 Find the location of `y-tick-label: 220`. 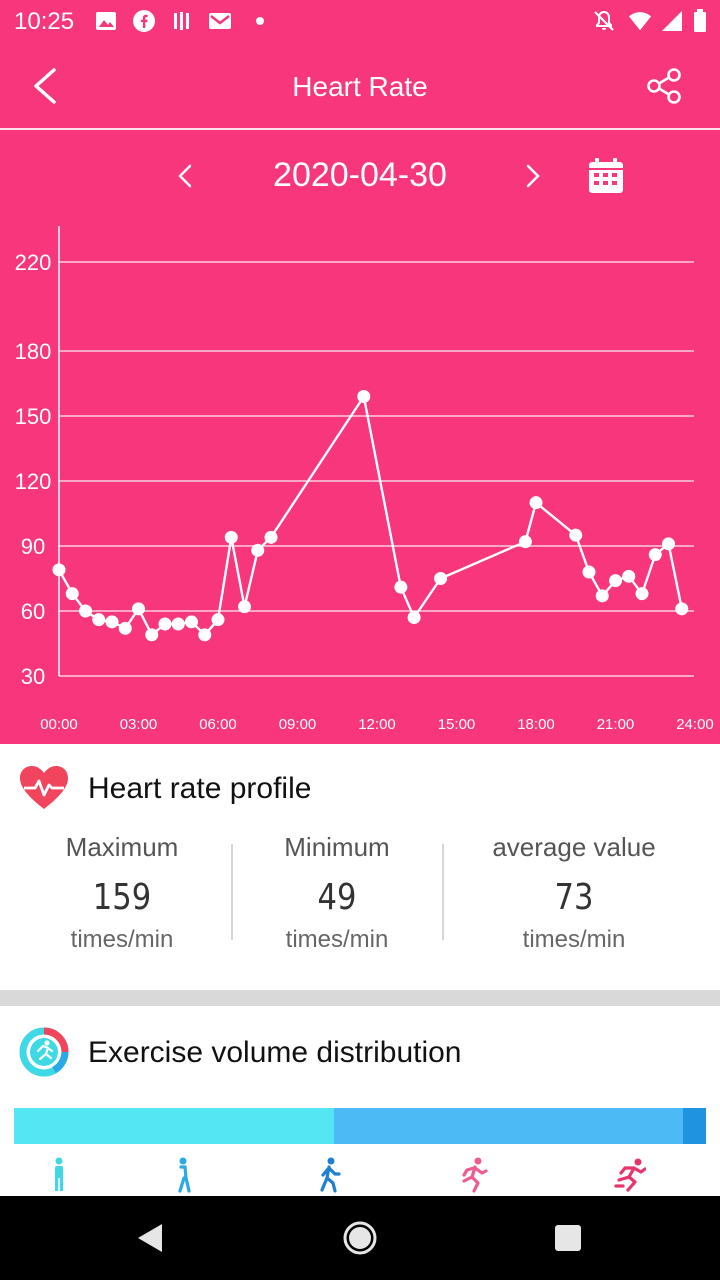

y-tick-label: 220 is located at coordinates (33, 262).